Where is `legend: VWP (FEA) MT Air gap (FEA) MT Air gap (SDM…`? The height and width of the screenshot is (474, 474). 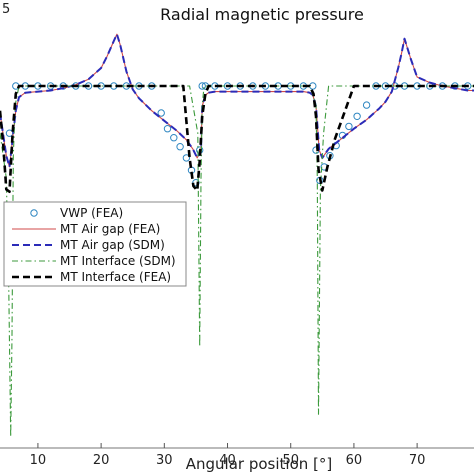
legend: VWP (FEA) MT Air gap (FEA) MT Air gap (SDM… is located at coordinates (95, 244).